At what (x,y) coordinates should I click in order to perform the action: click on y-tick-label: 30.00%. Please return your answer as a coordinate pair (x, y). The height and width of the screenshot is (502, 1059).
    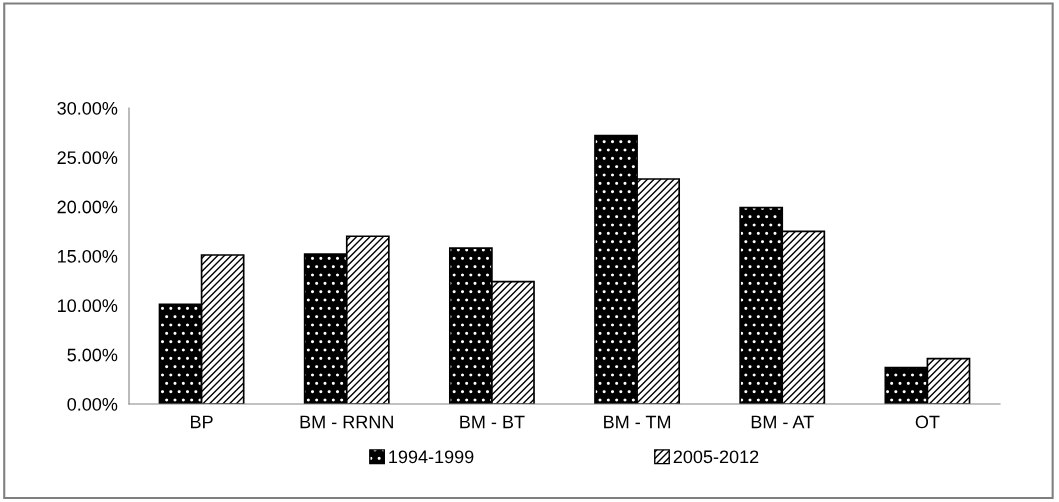
    Looking at the image, I should click on (87, 108).